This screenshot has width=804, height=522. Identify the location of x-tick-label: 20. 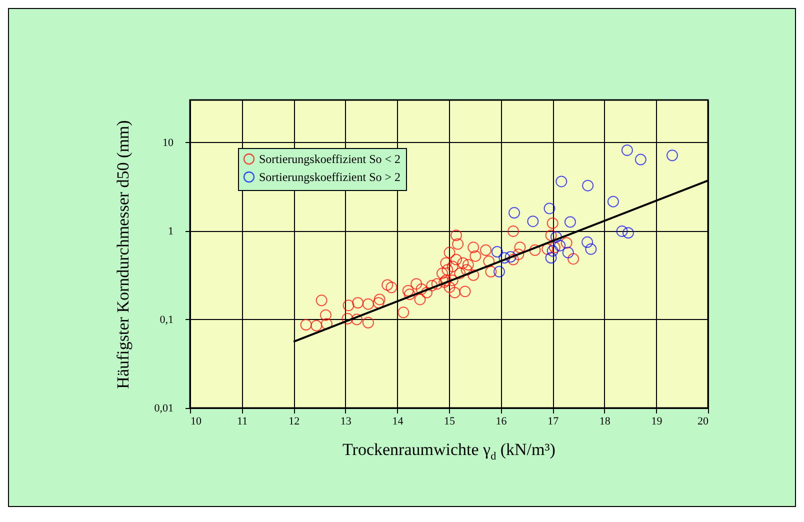
(703, 422).